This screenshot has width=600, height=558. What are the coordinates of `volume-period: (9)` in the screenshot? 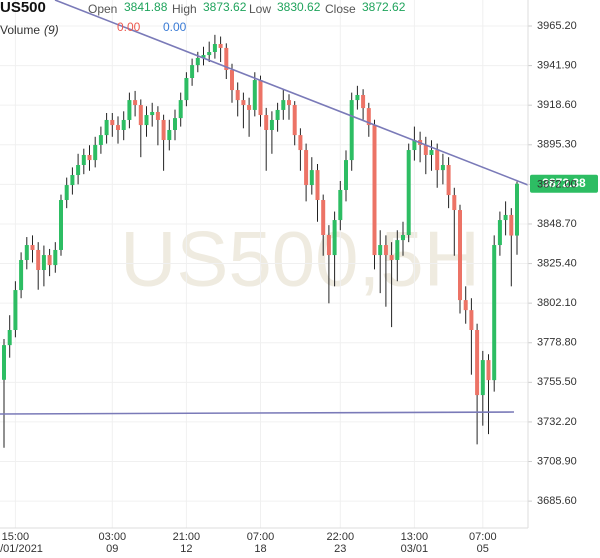 It's located at (51, 30).